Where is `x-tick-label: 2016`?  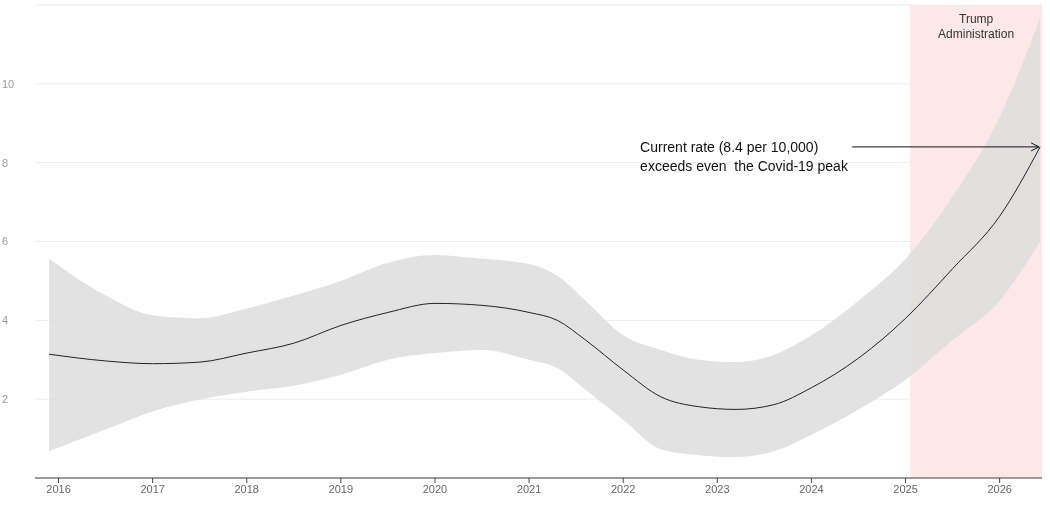 x-tick-label: 2016 is located at coordinates (58, 488).